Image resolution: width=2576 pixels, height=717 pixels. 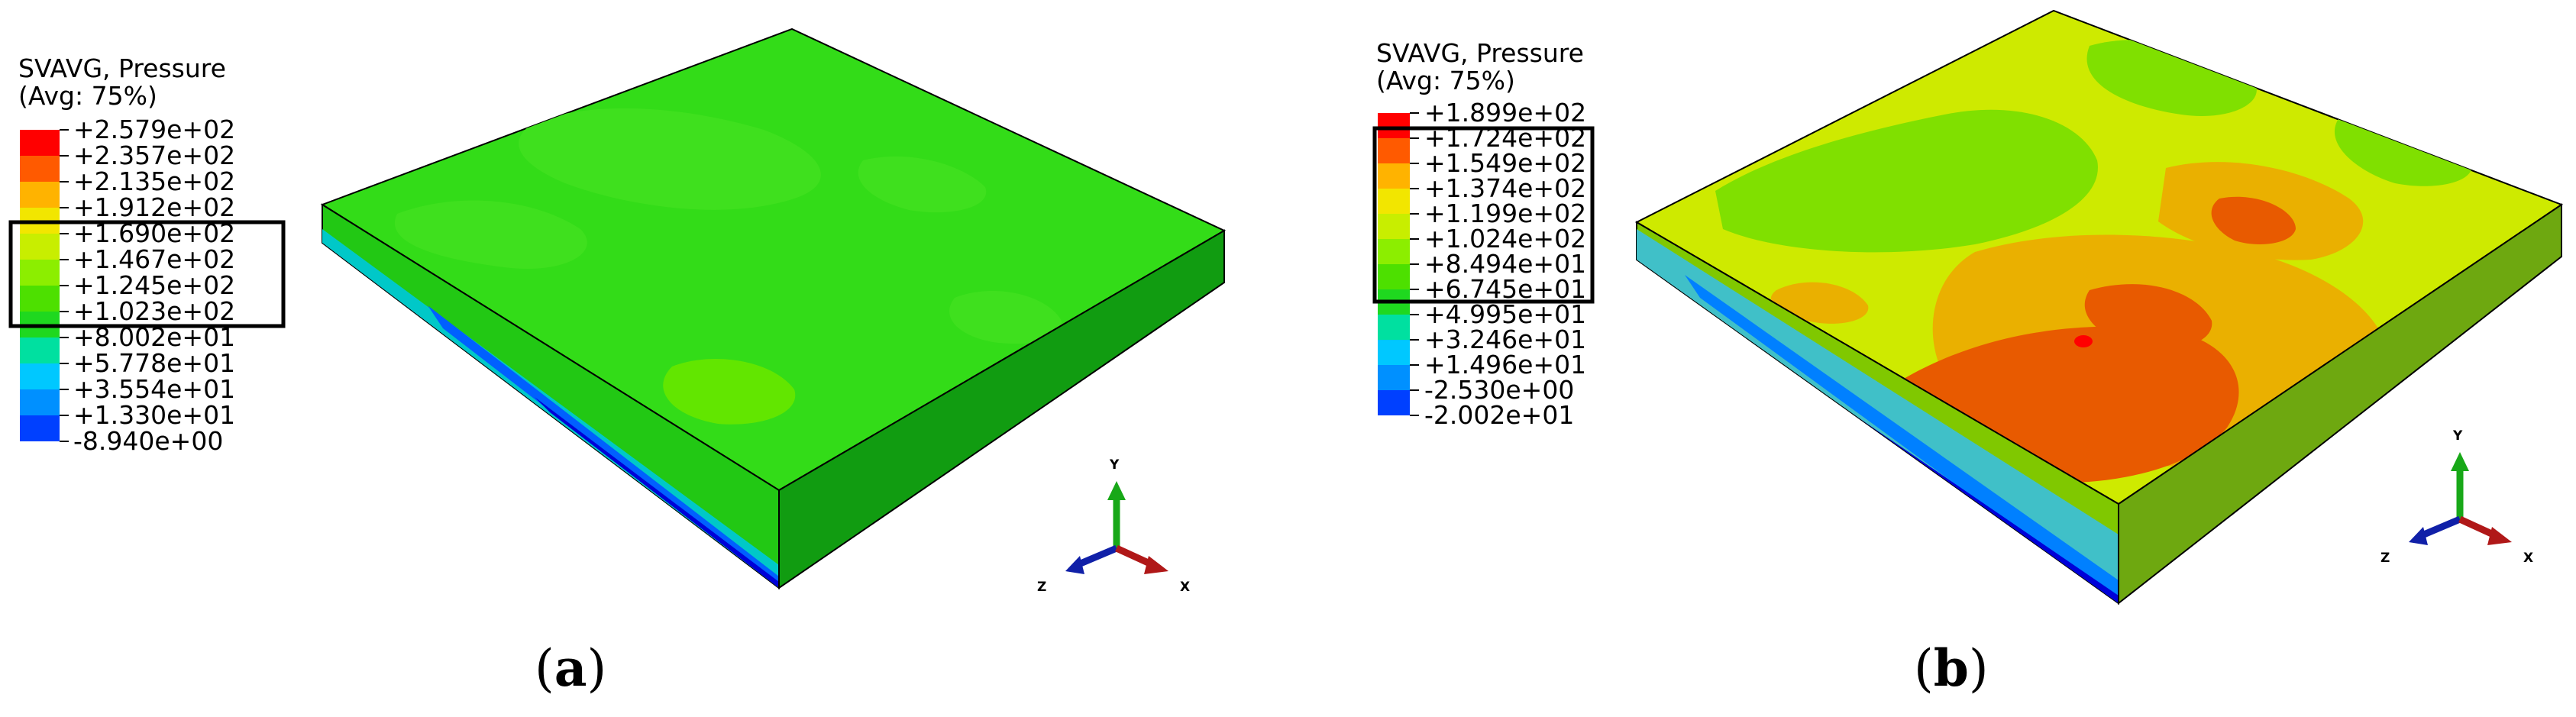 I want to click on panel-label-b: (b), so click(x=1952, y=668).